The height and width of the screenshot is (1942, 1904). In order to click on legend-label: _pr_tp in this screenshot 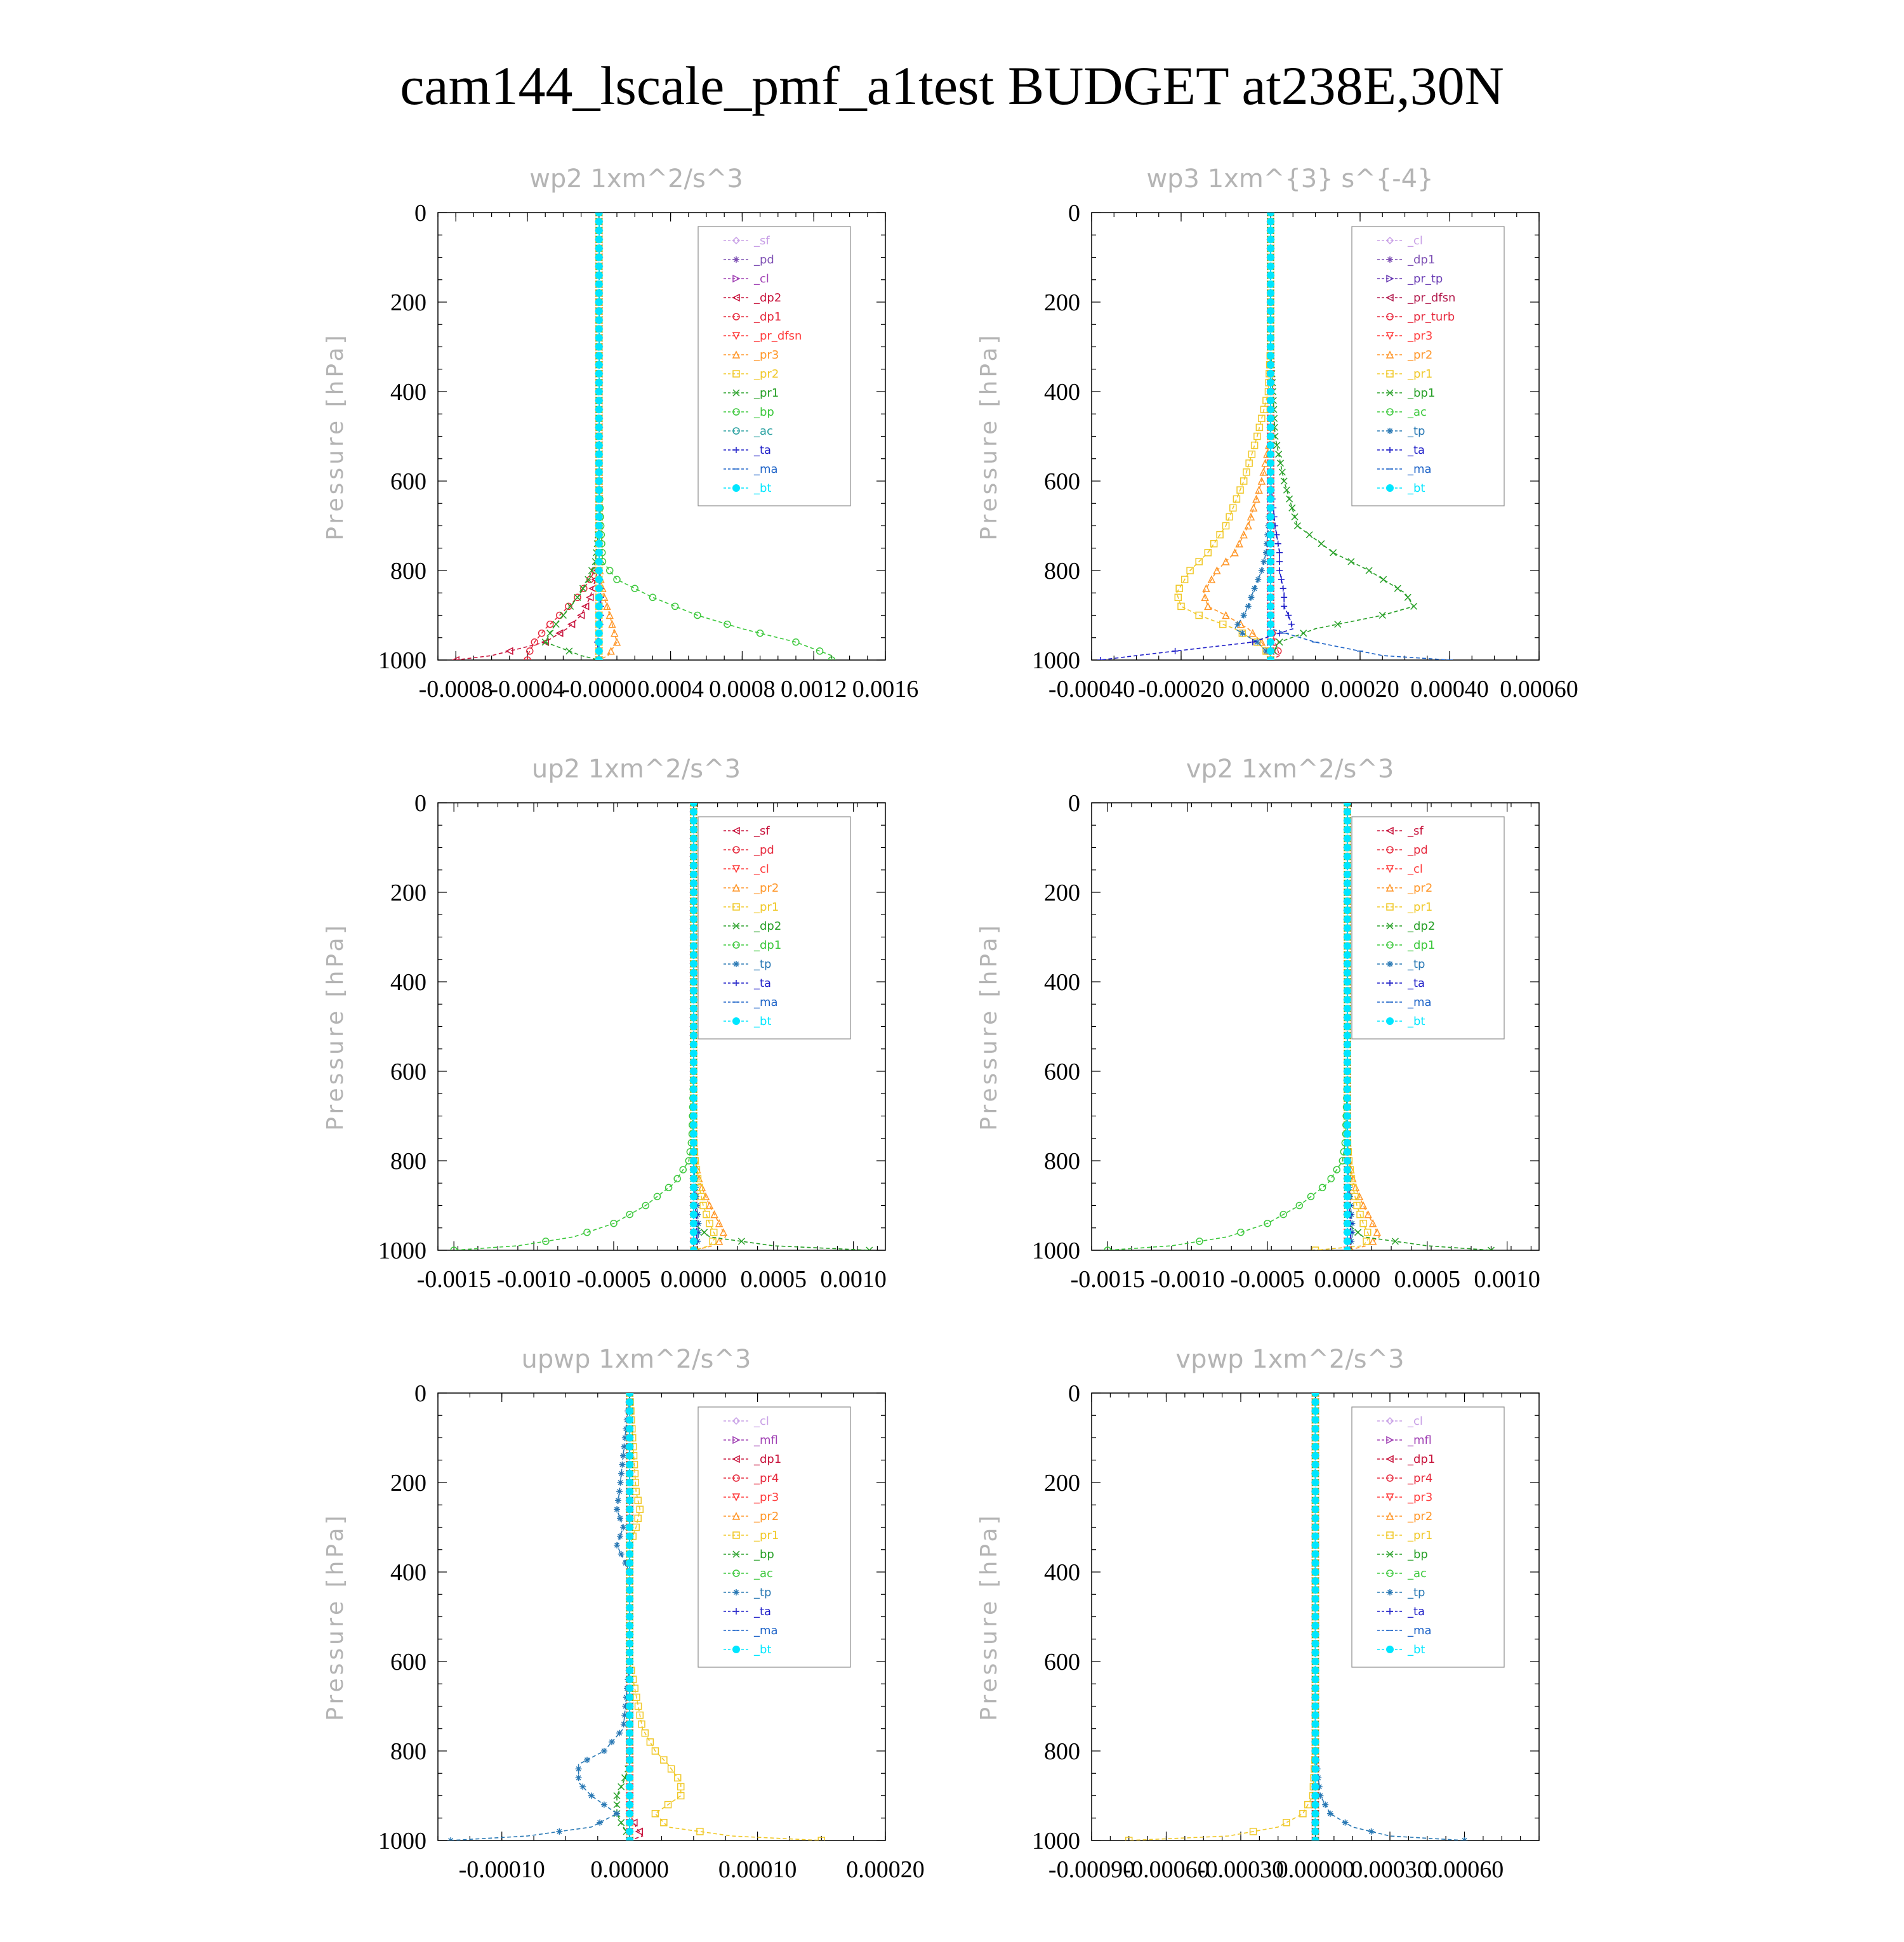, I will do `click(1425, 279)`.